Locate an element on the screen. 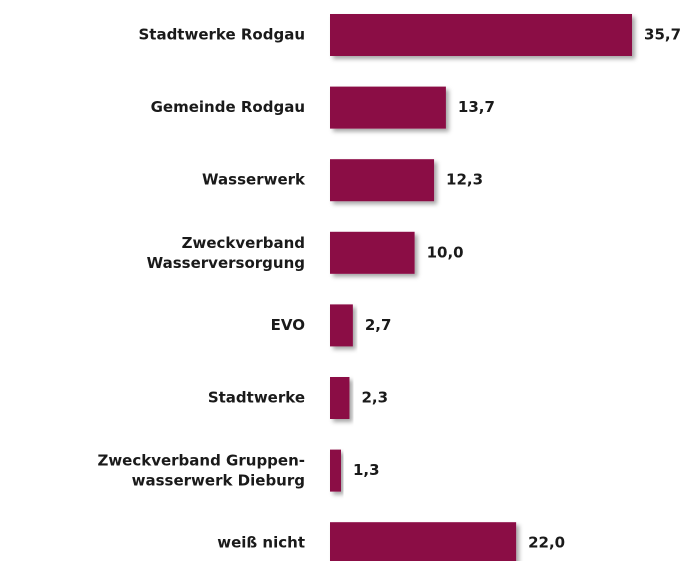 The image size is (698, 561). category-label: weiß nicht is located at coordinates (261, 543).